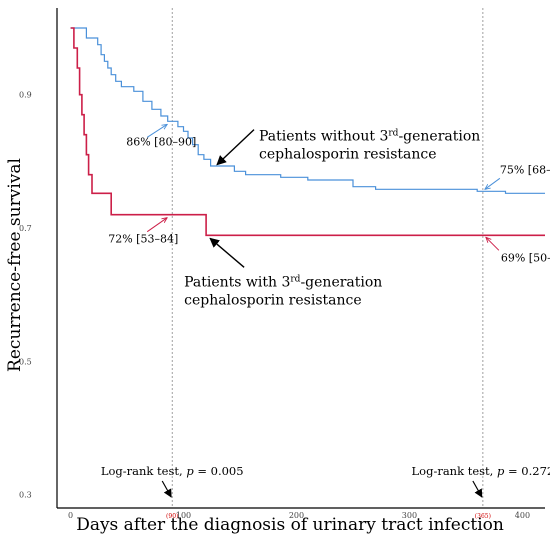 This screenshot has height=539, width=550. I want to click on reference-marker-90: (90), so click(172, 516).